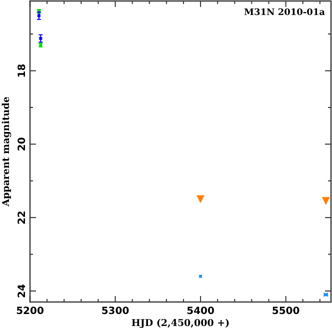  What do you see at coordinates (22, 144) in the screenshot?
I see `y-tick-label: 20` at bounding box center [22, 144].